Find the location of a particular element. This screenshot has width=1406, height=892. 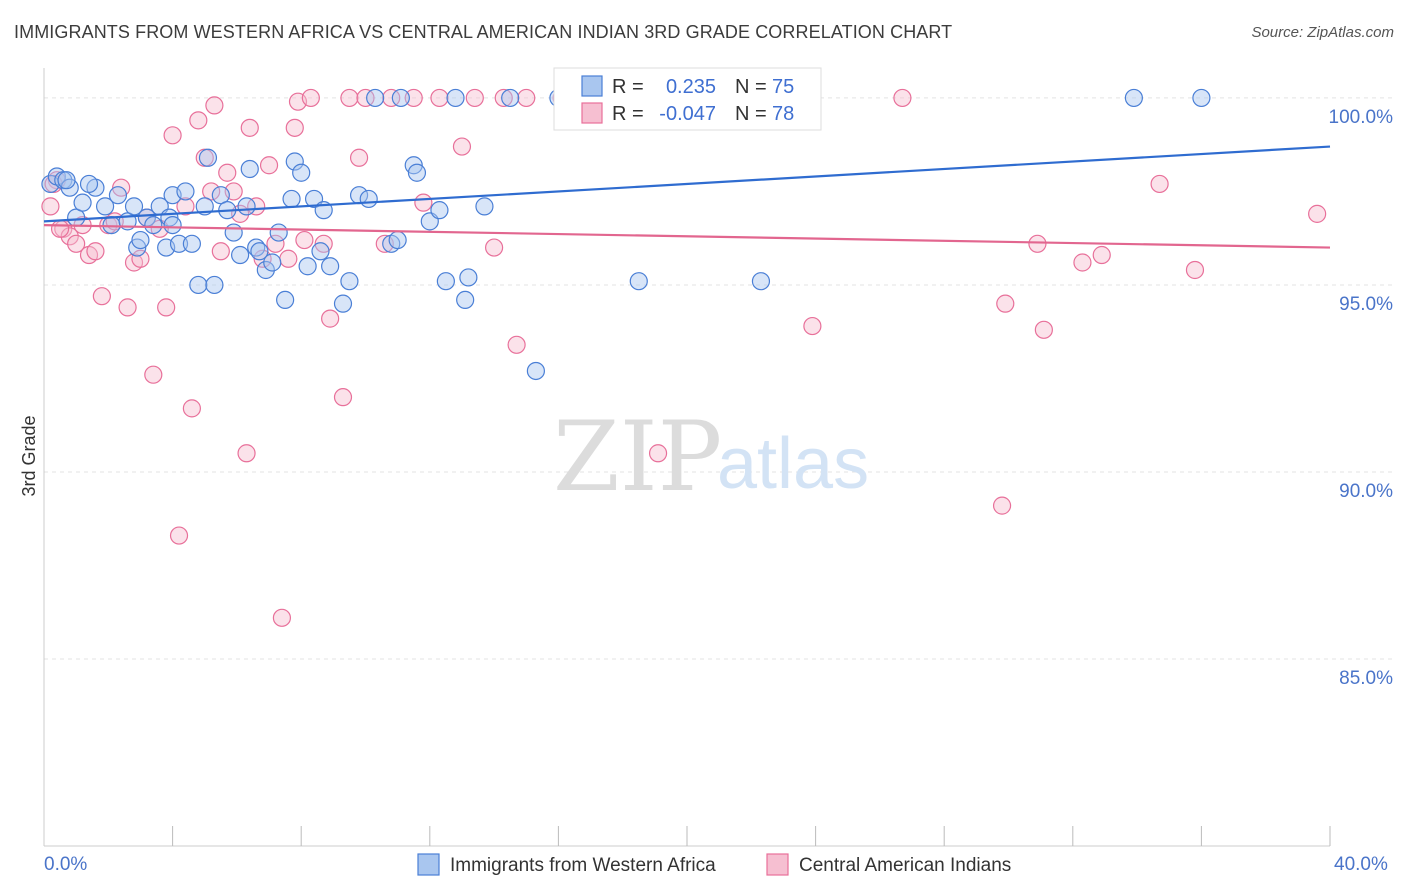

watermark-atlas: atlas is located at coordinates (793, 464).